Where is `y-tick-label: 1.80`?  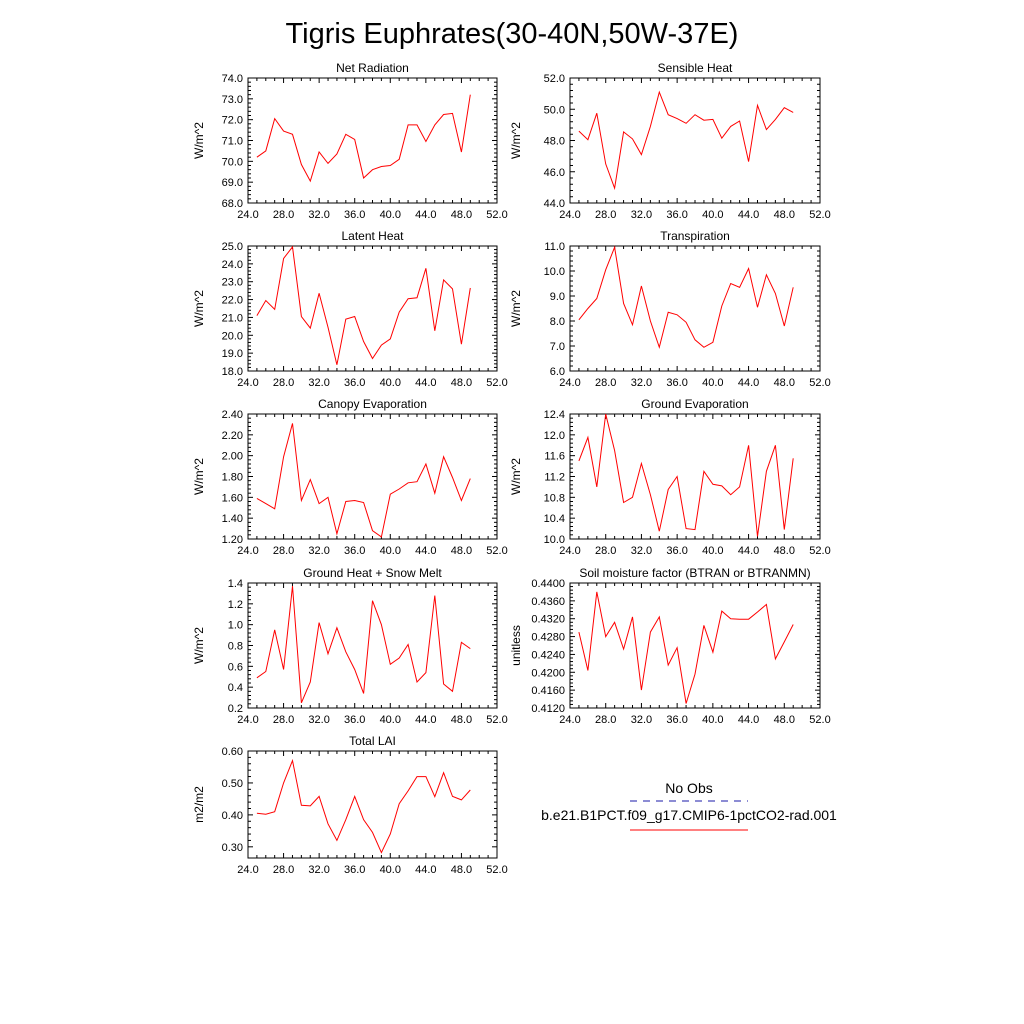 y-tick-label: 1.80 is located at coordinates (232, 478).